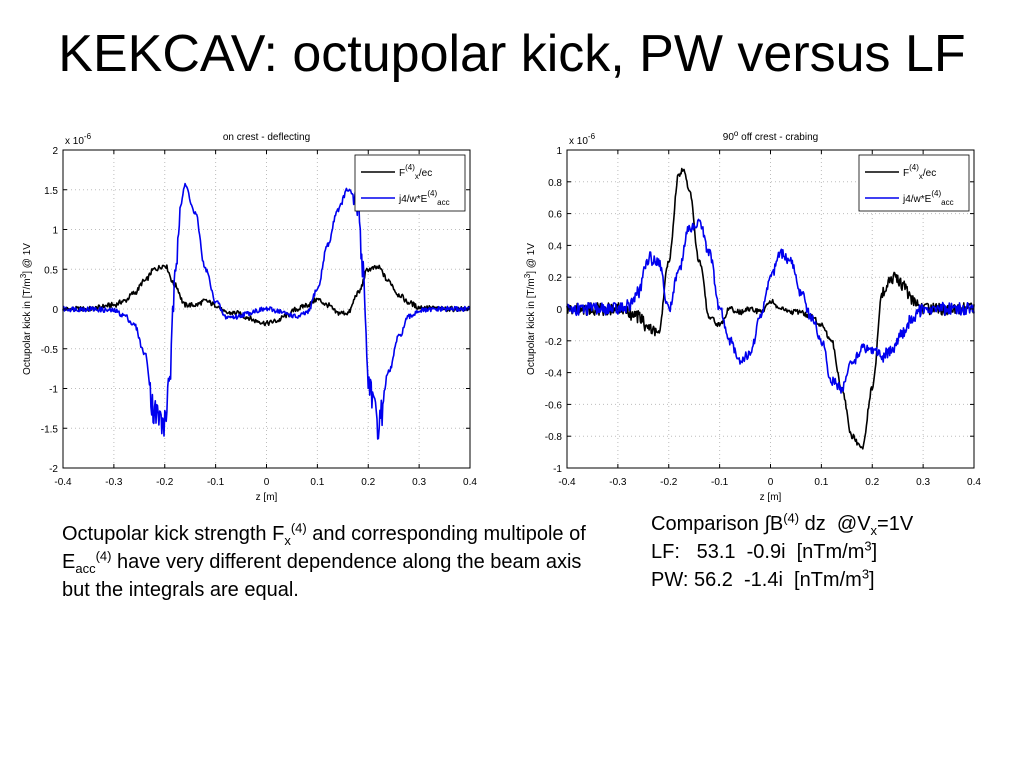 Image resolution: width=1024 pixels, height=768 pixels. Describe the element at coordinates (717, 524) in the screenshot. I see `comparison-line-1-a: Comparison ∫B` at that location.